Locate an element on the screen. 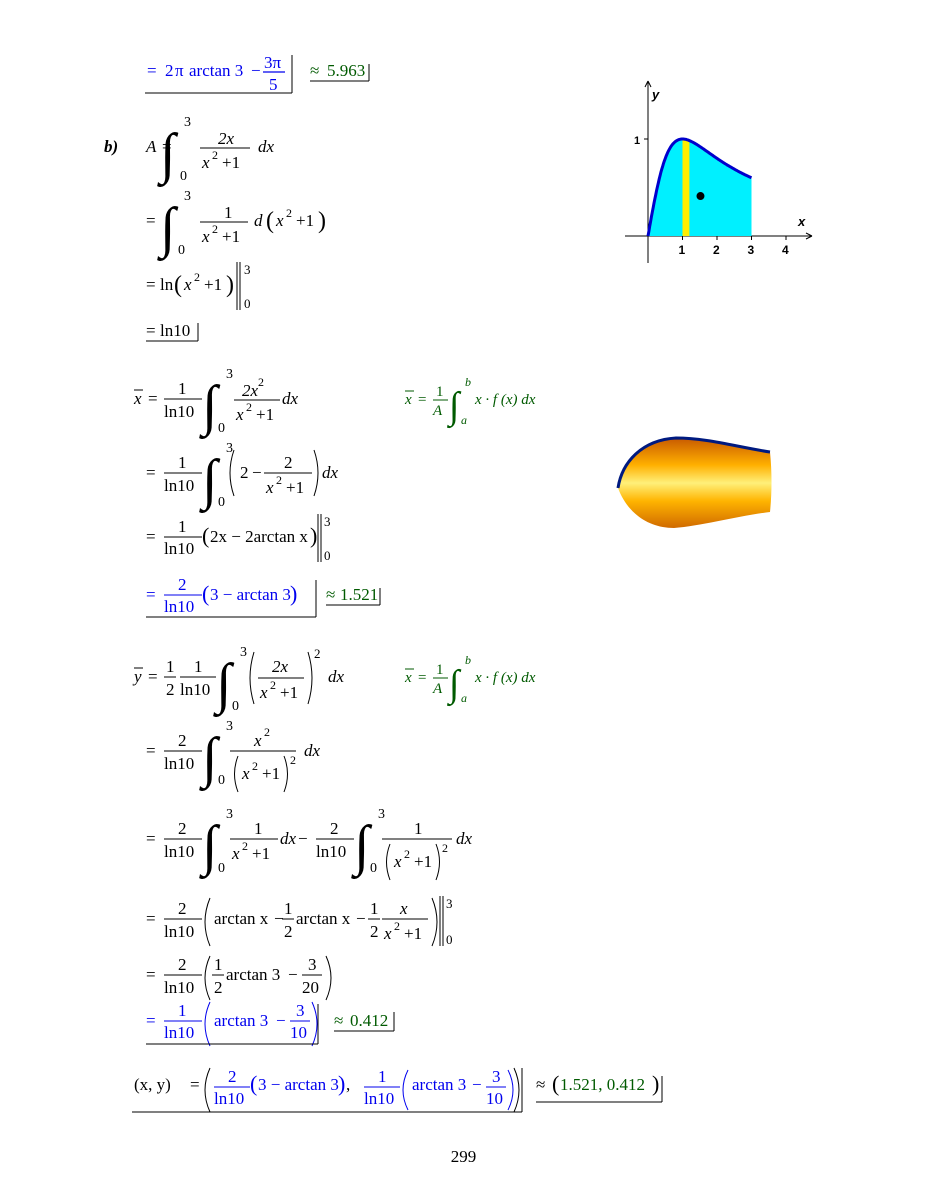 This screenshot has width=927, height=1200. y-tick-label: 1 is located at coordinates (637, 141).